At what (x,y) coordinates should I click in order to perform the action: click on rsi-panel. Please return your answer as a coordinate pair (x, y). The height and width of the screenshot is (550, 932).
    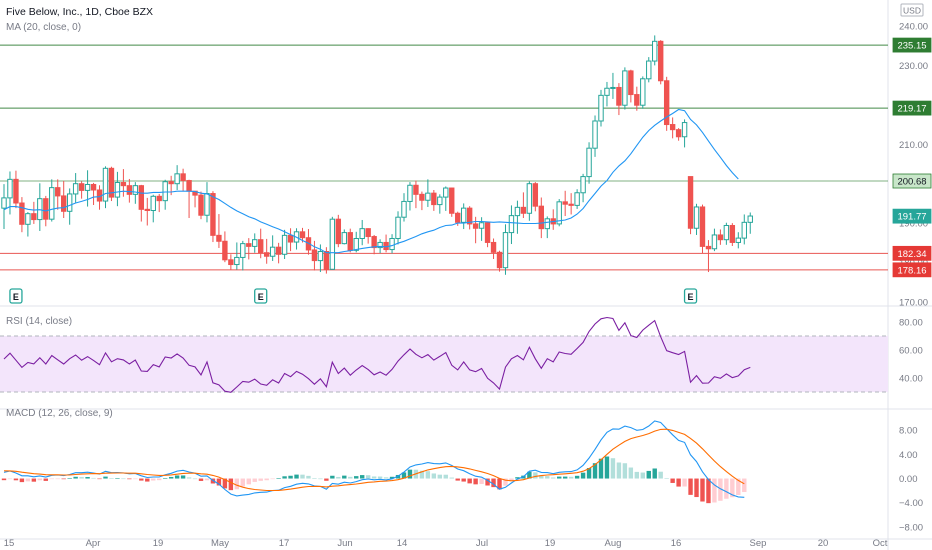
    Looking at the image, I should click on (444, 354).